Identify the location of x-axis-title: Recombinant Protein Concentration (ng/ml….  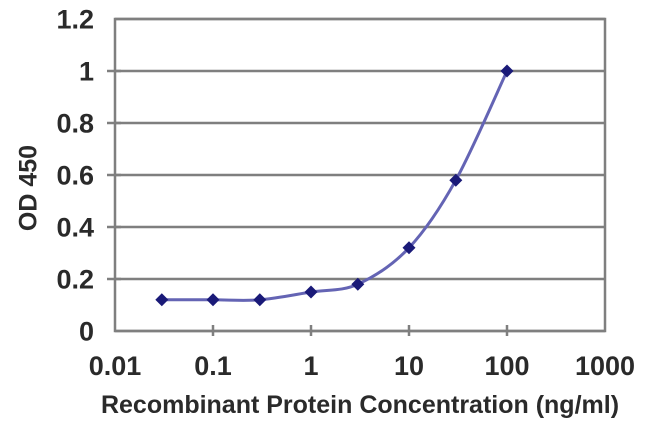
(360, 405).